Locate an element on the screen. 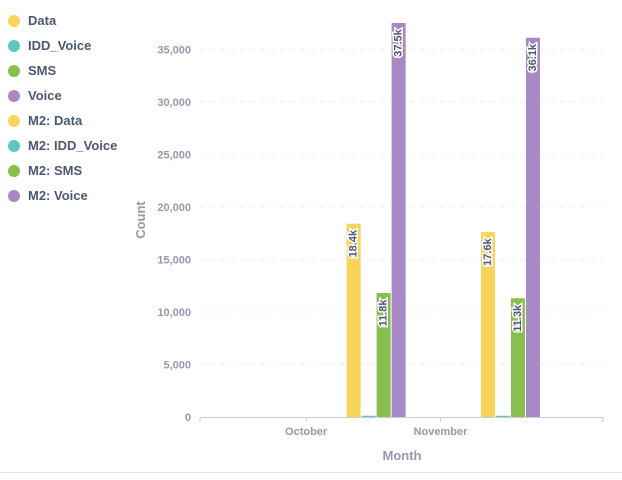 This screenshot has height=480, width=622. legend-item: M2: SMS is located at coordinates (62, 170).